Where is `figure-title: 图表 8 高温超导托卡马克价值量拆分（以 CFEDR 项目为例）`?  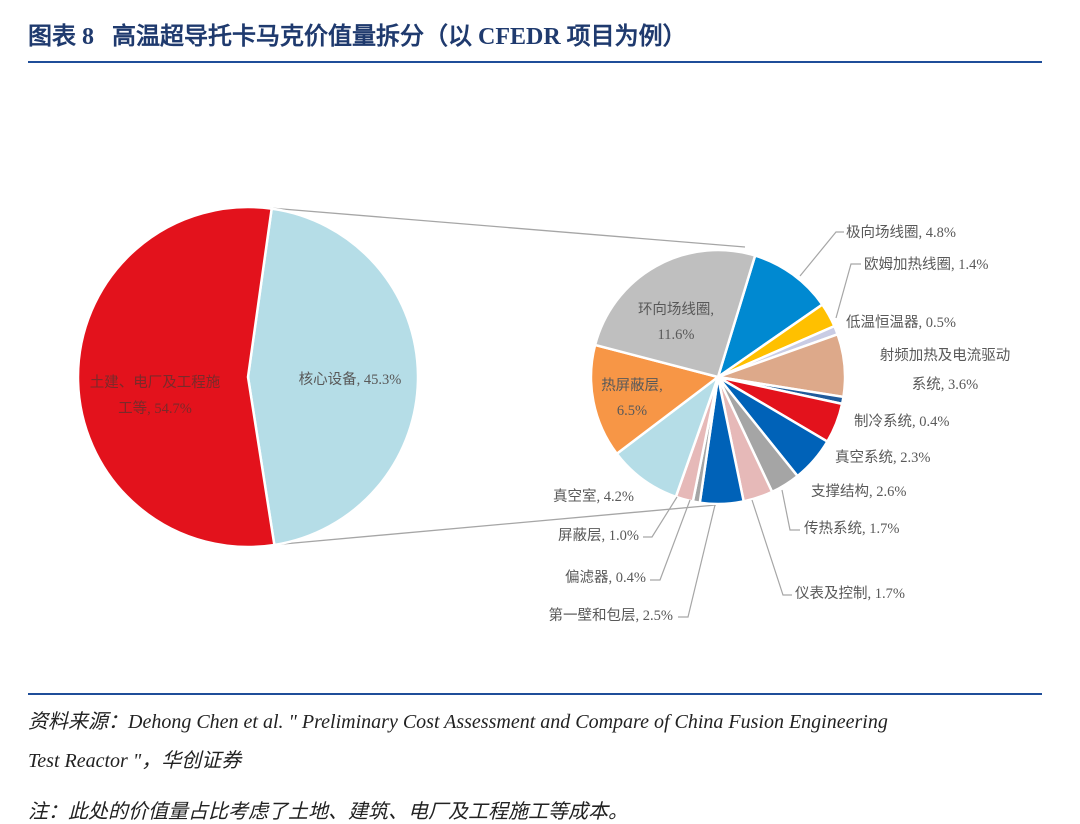 figure-title: 图表 8 高温超导托卡马克价值量拆分（以 CFEDR 项目为例） is located at coordinates (357, 37).